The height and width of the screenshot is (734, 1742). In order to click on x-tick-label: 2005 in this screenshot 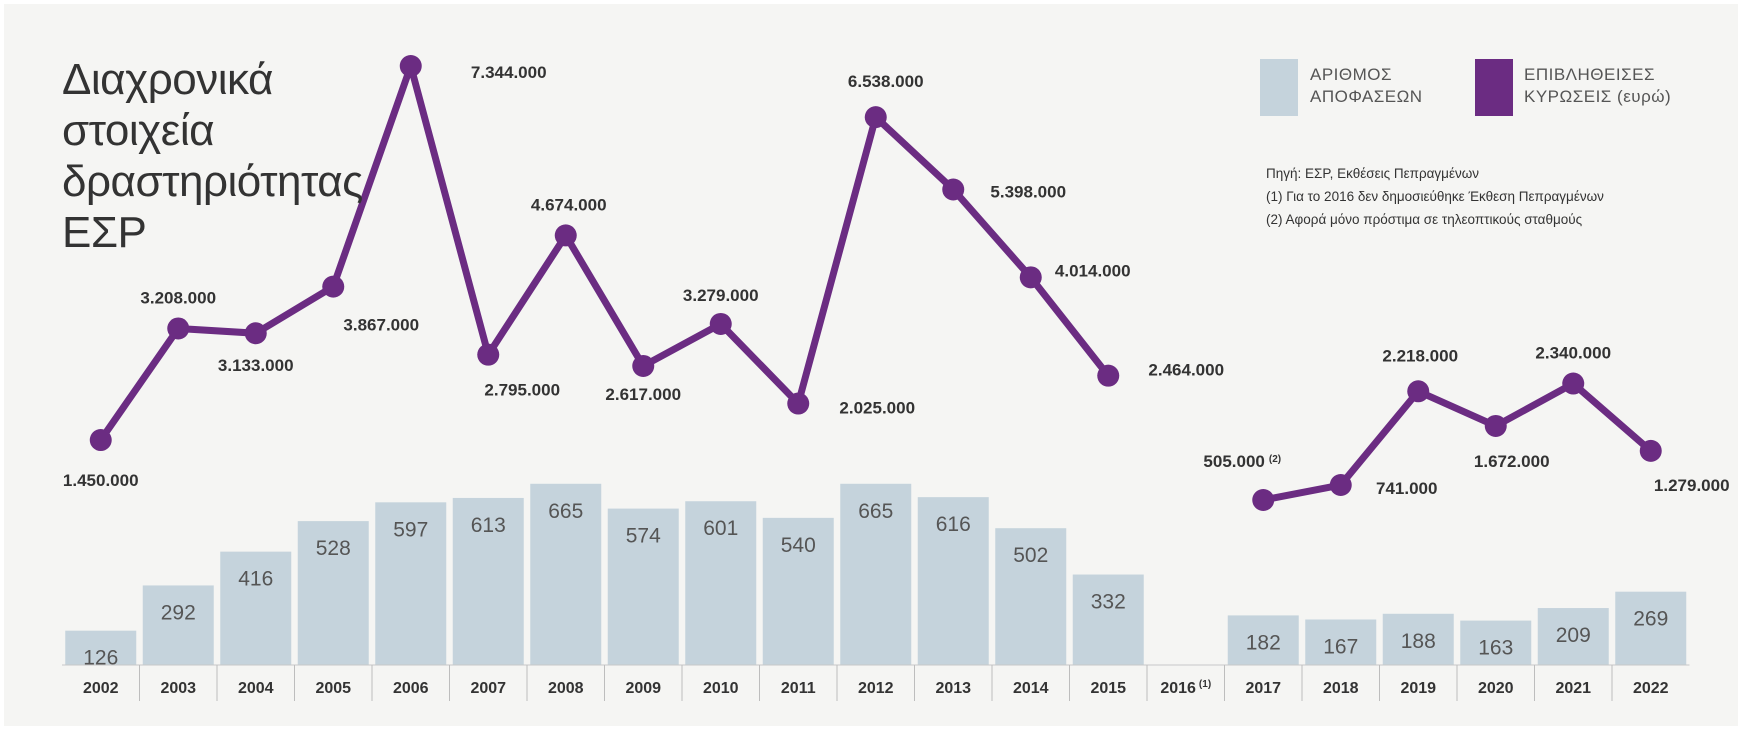, I will do `click(333, 688)`.